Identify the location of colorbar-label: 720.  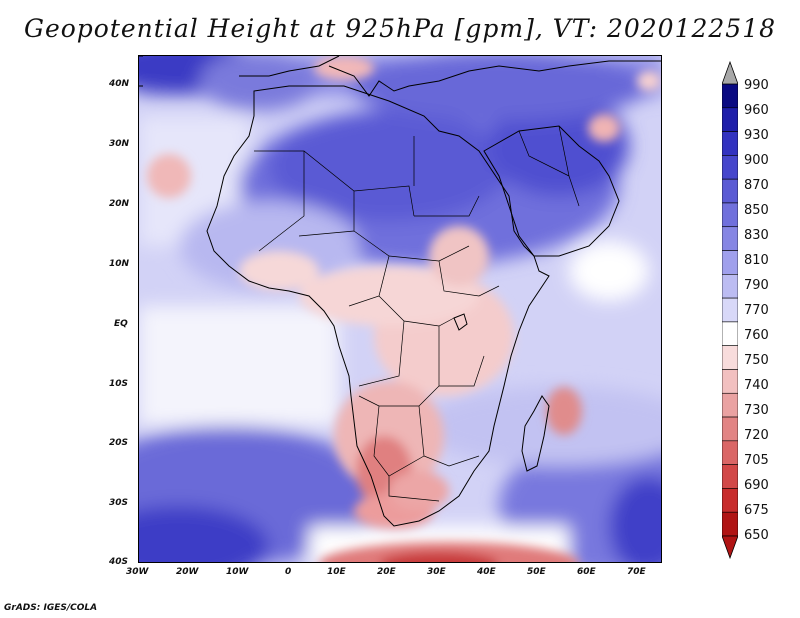
(756, 435).